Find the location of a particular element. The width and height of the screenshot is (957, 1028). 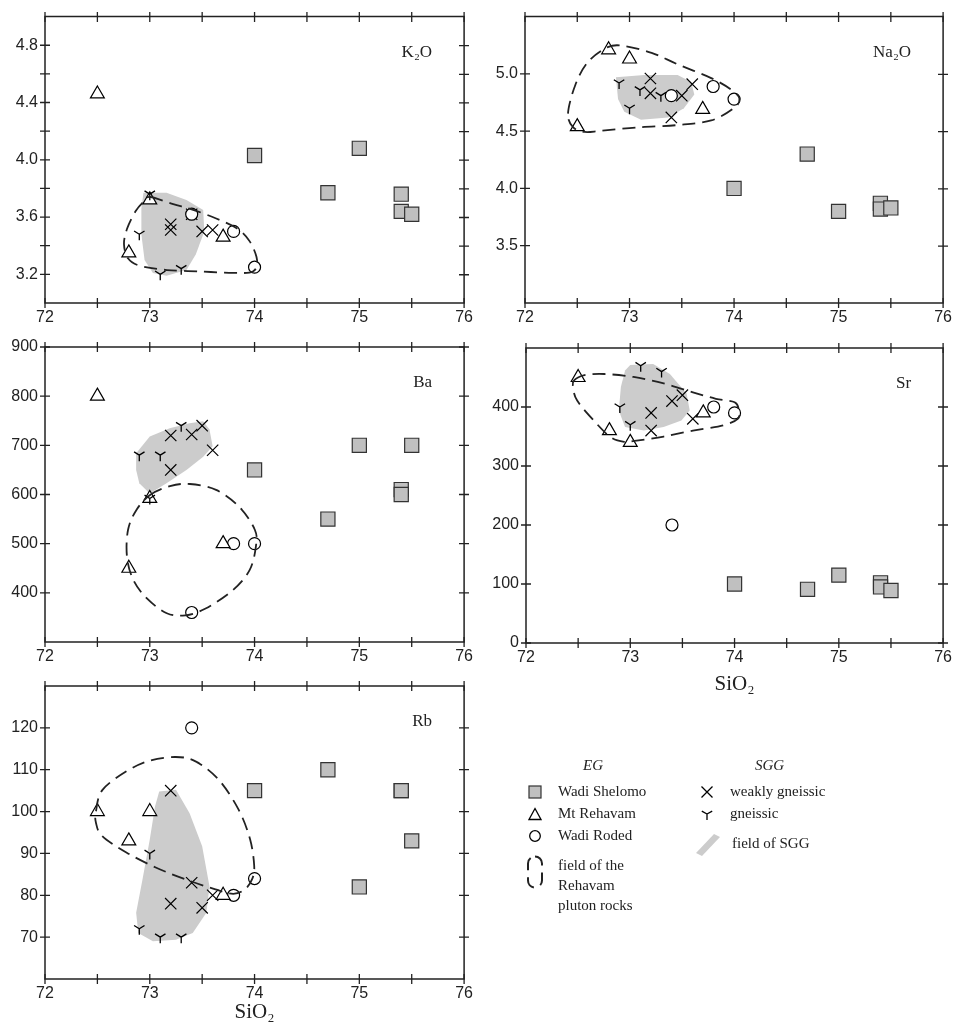

text: Ba is located at coordinates (423, 381).